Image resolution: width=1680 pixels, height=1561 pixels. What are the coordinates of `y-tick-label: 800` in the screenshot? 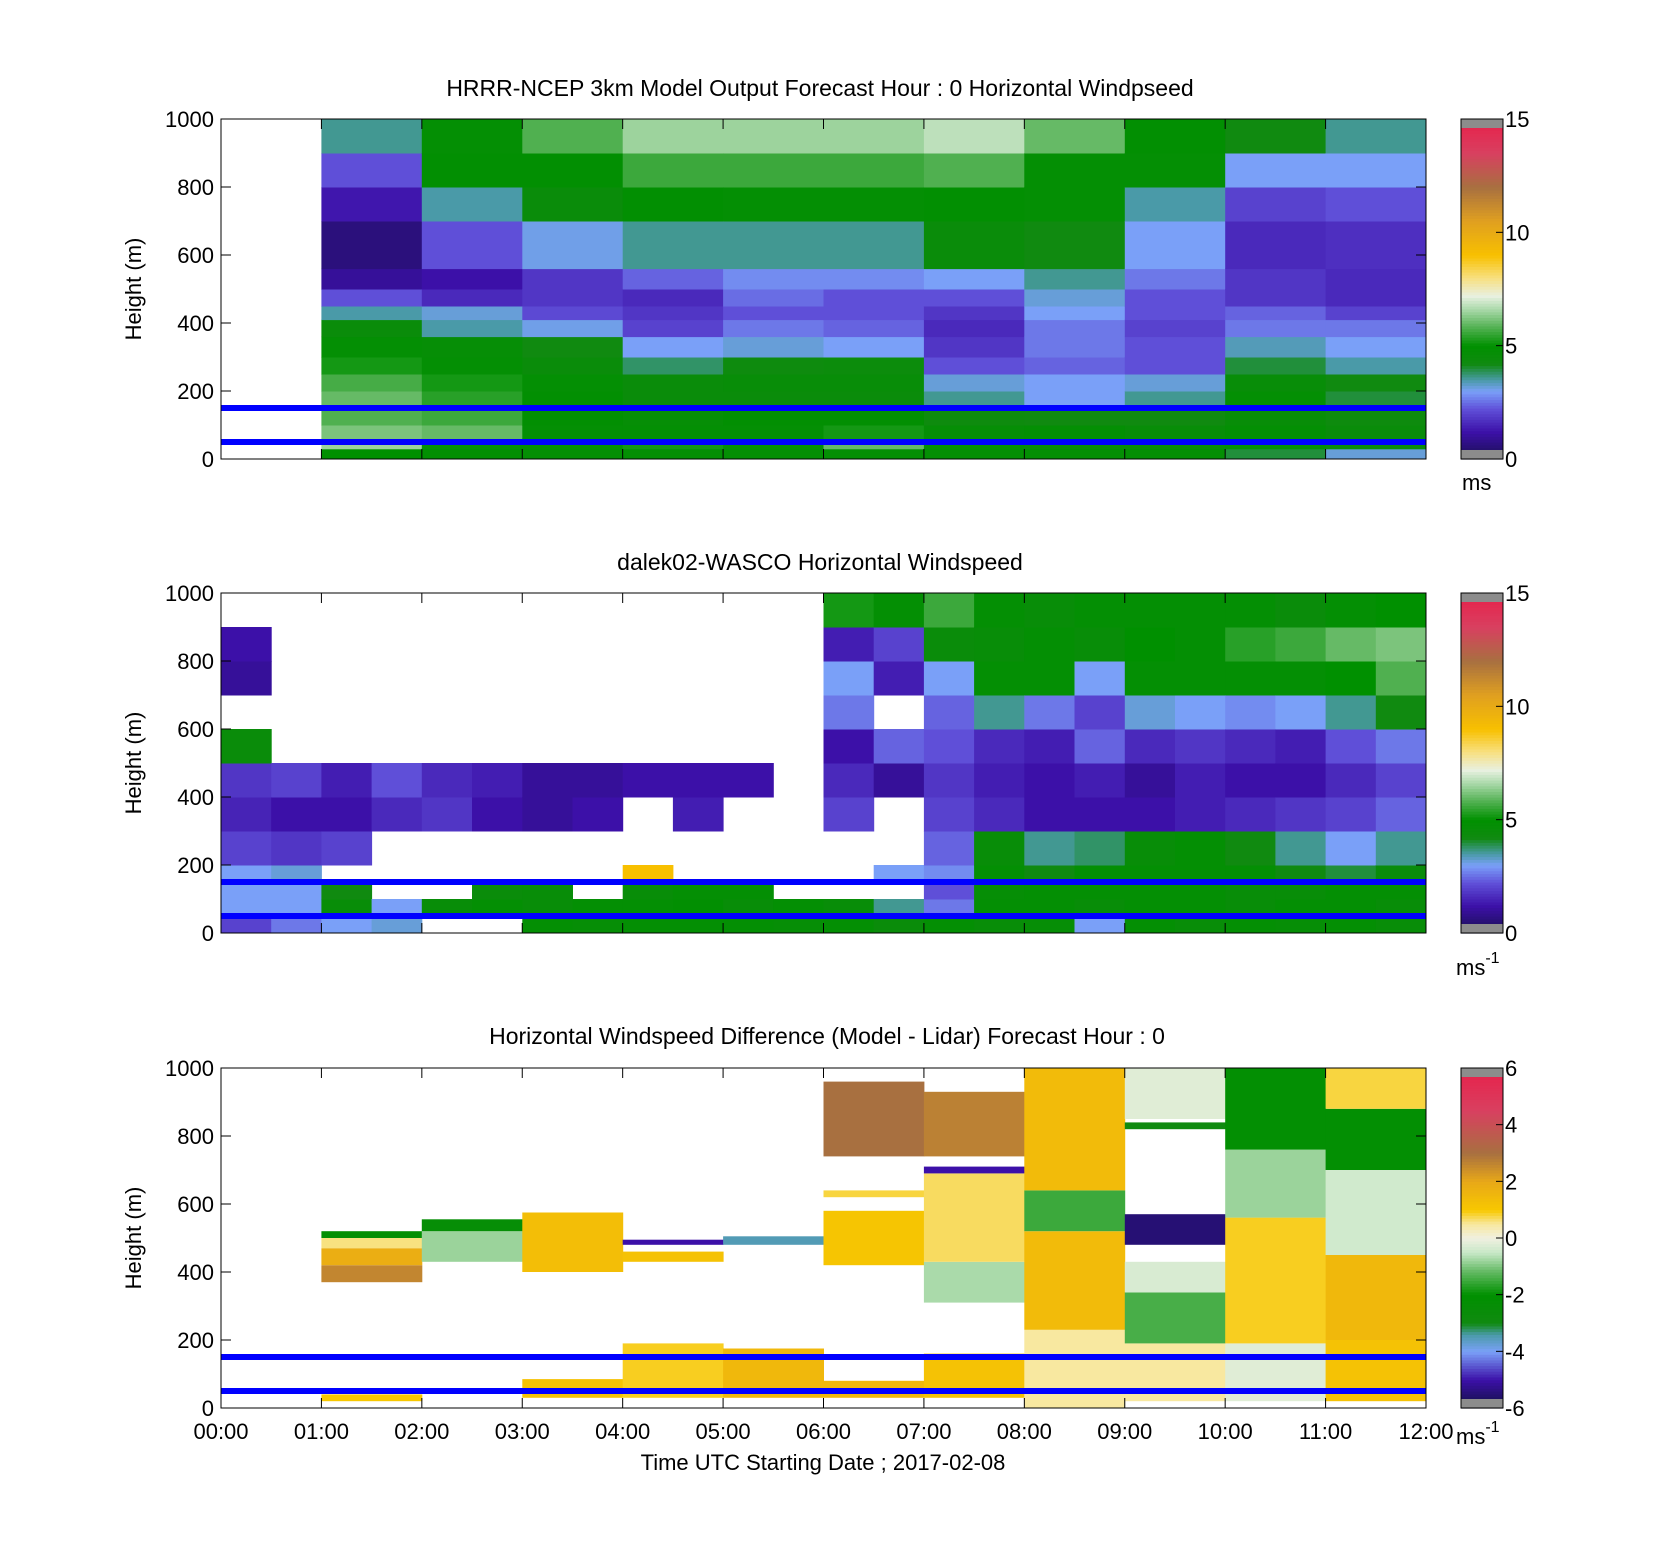 It's located at (195, 661).